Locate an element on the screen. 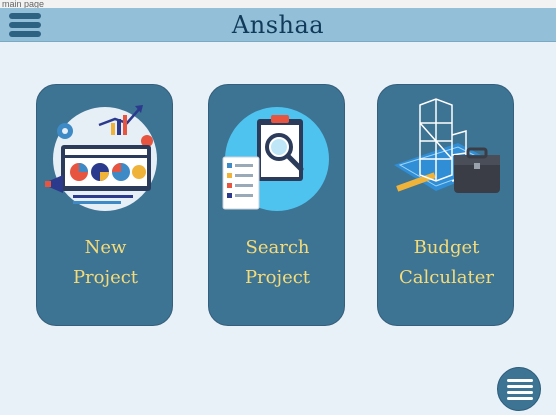  search-project-label-line1: Search is located at coordinates (277, 247).